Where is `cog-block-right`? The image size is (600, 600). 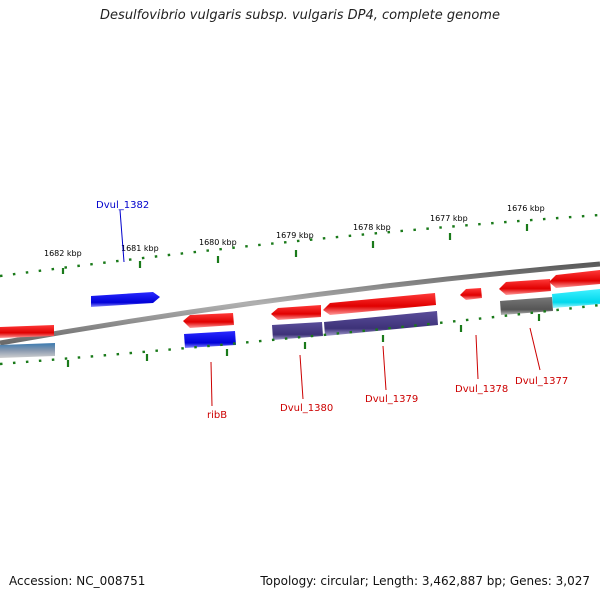
cog-block-right is located at coordinates (576, 298).